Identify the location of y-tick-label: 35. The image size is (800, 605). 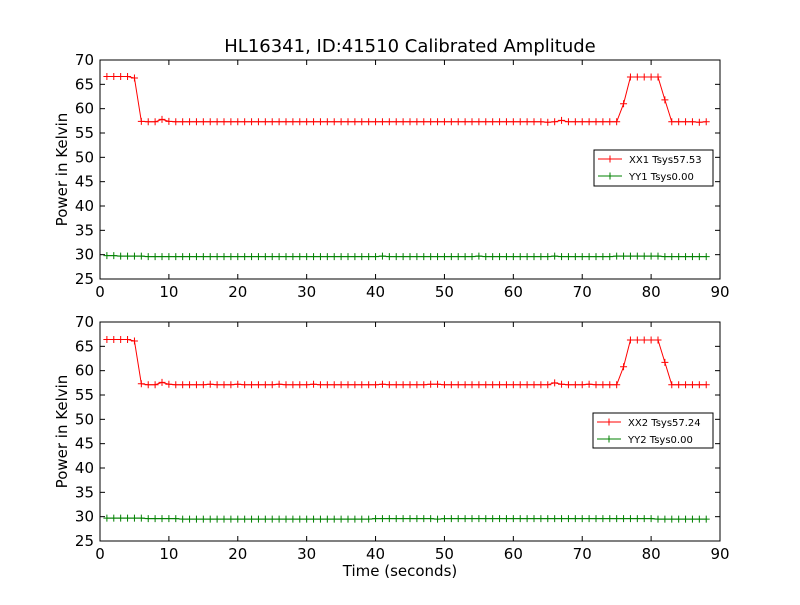
(84, 230).